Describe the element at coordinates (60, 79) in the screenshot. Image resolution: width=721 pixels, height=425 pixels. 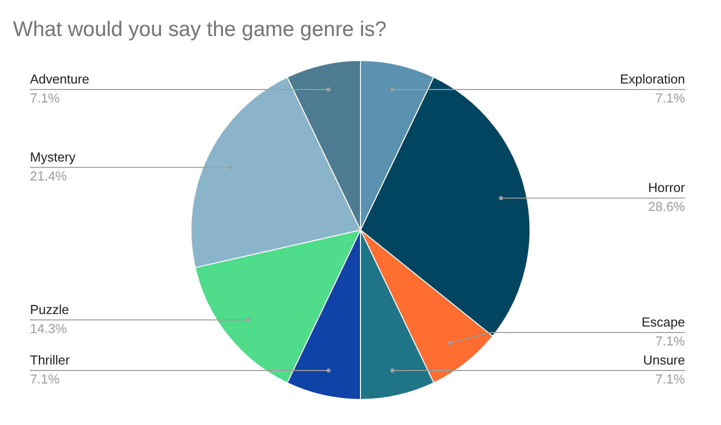
I see `slice-label: Adventure` at that location.